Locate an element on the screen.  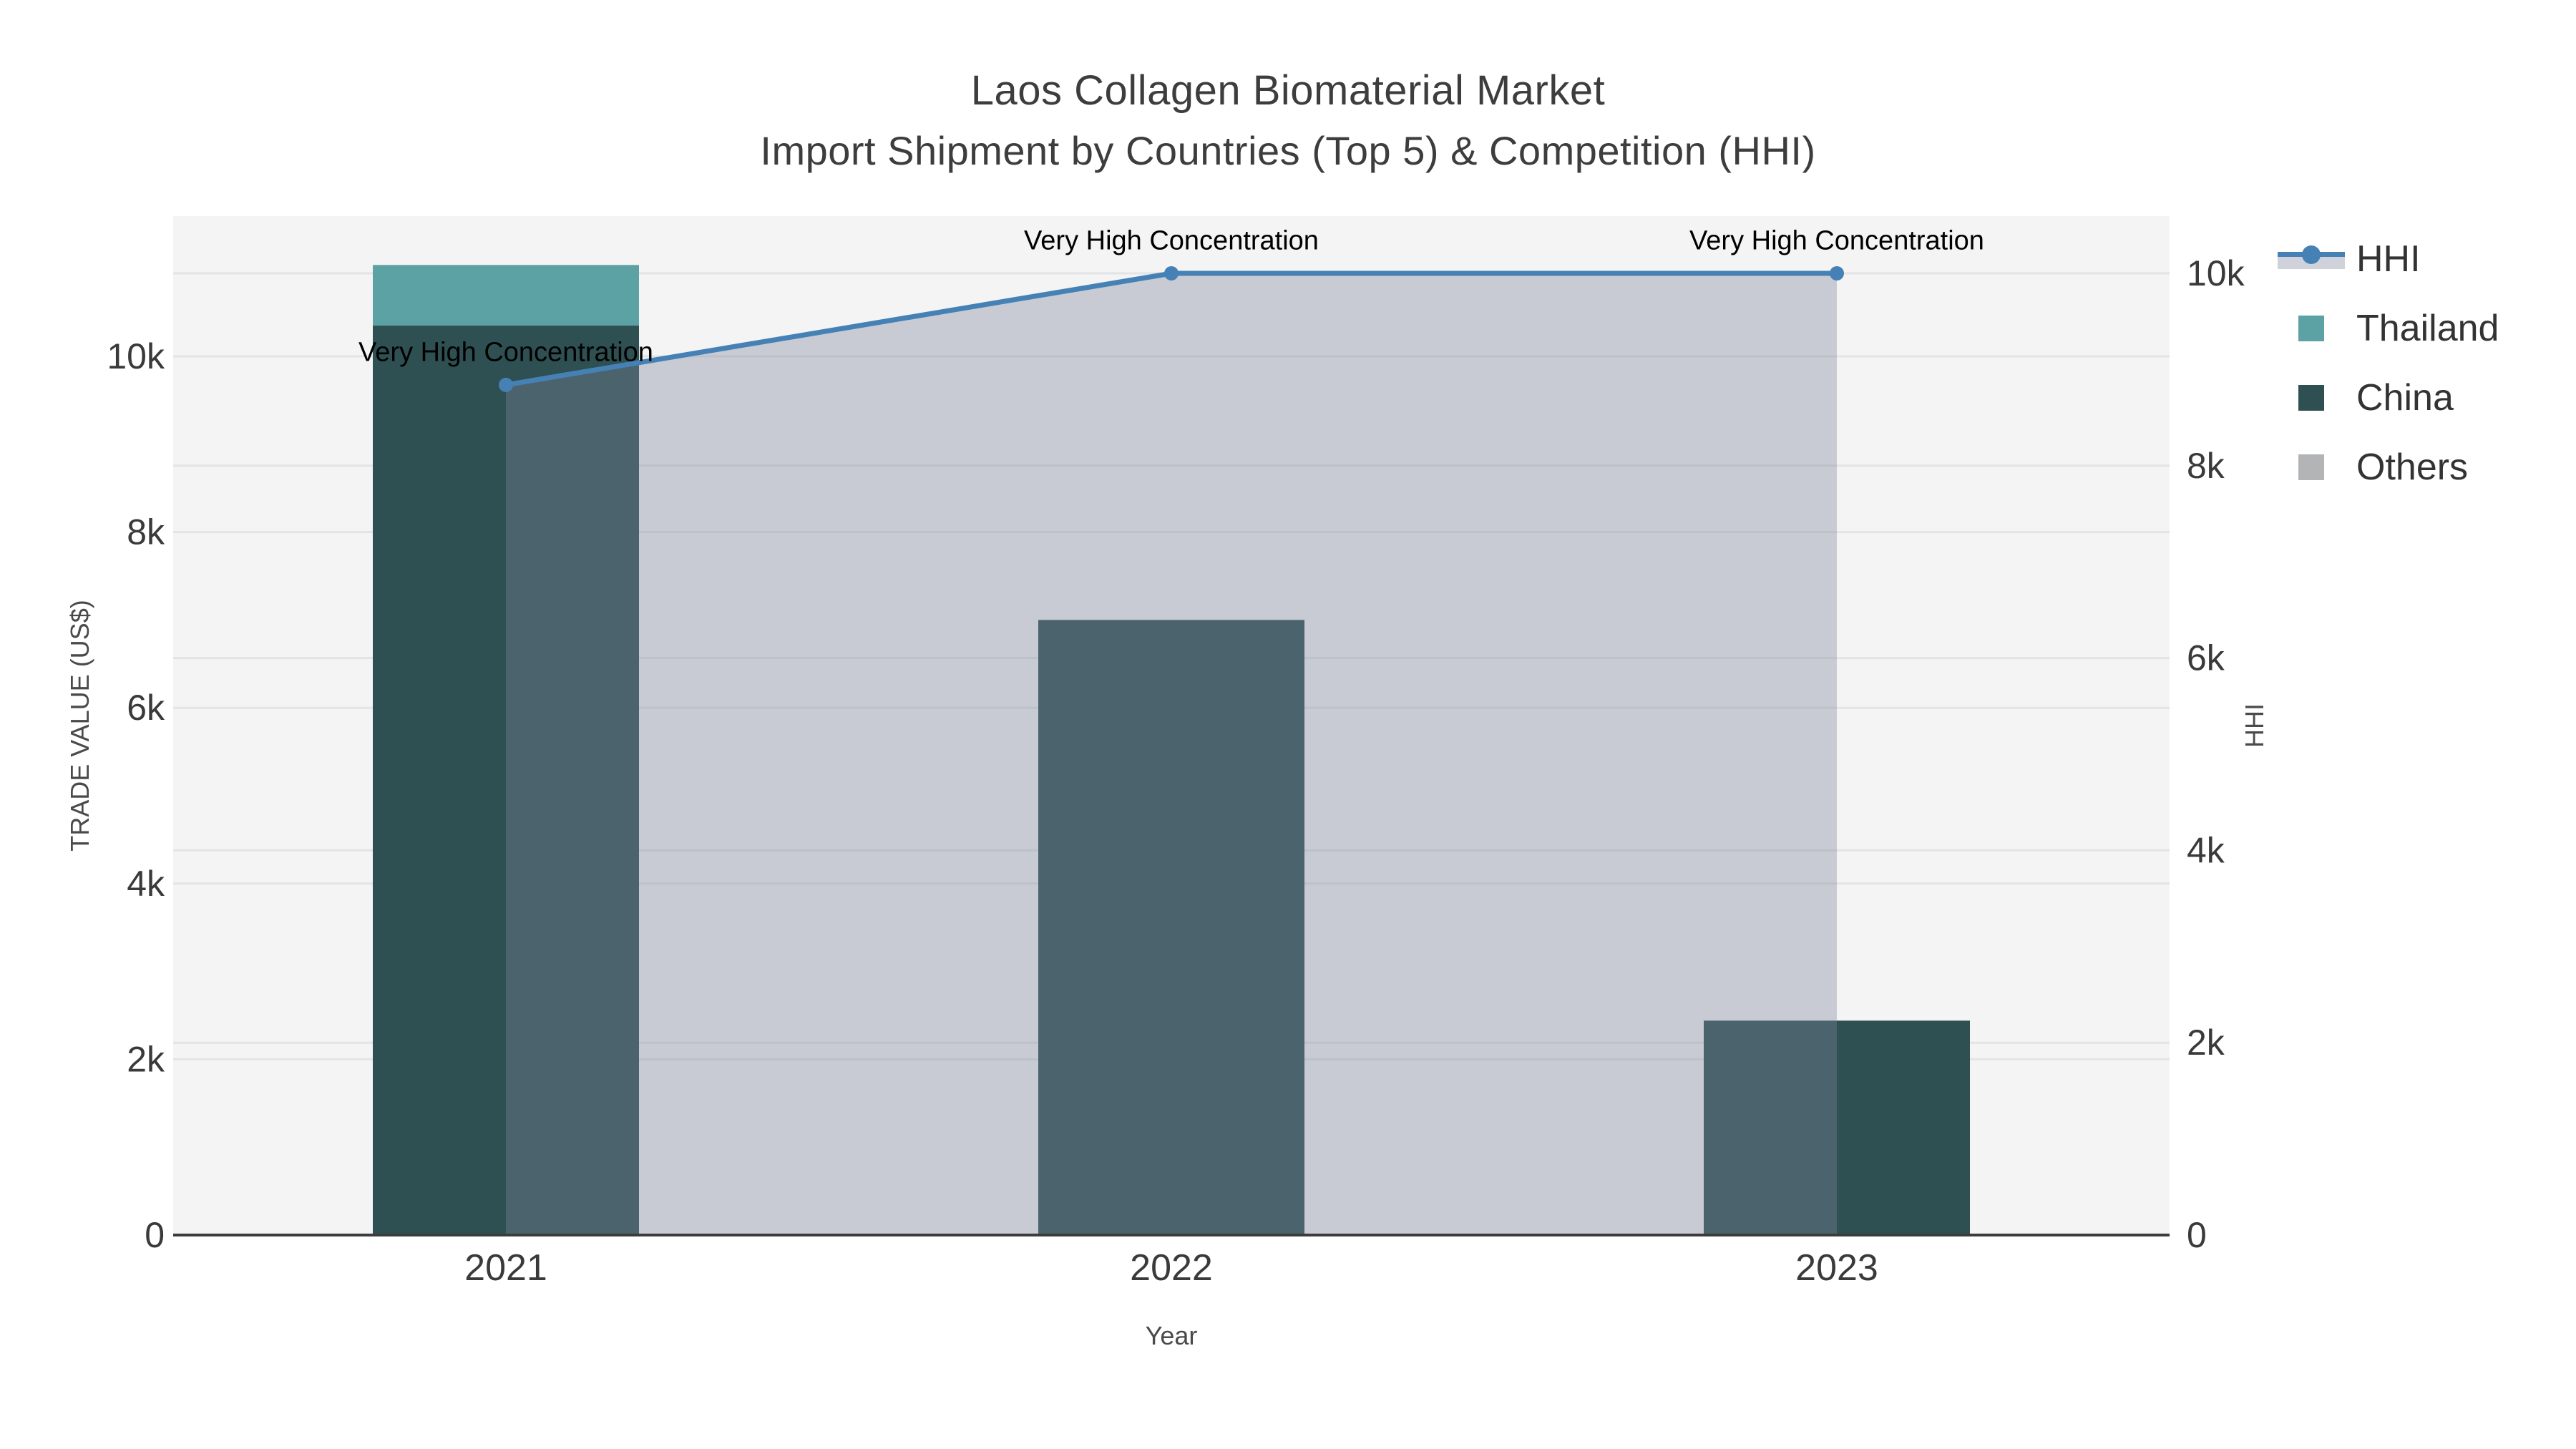
legend: HHI Thailand China Others is located at coordinates (2388, 363).